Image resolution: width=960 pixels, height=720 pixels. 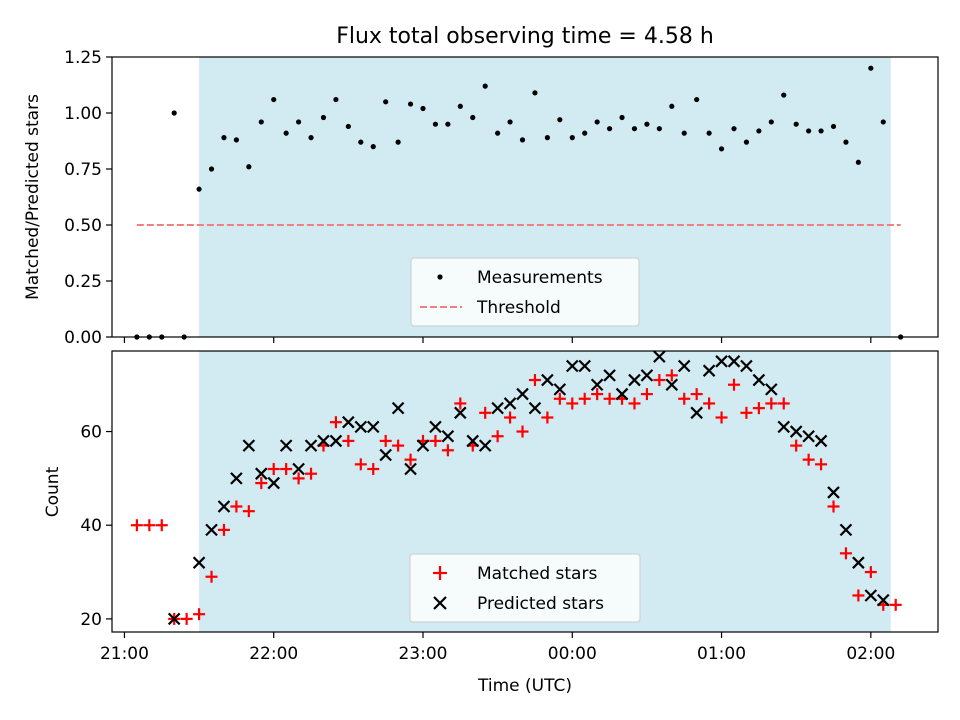 What do you see at coordinates (124, 654) in the screenshot?
I see `x-tick-label: 21:00` at bounding box center [124, 654].